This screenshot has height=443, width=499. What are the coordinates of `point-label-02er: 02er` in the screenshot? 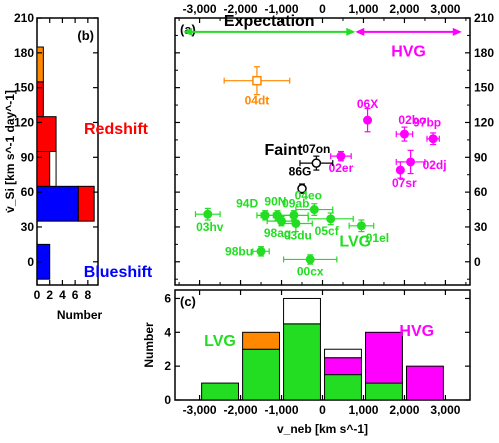 It's located at (341, 168).